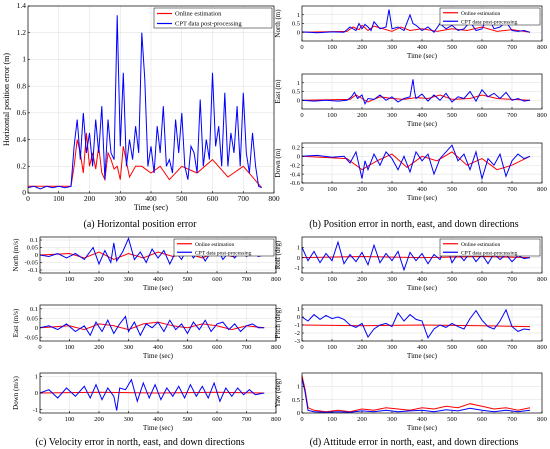 This screenshot has width=550, height=449. Describe the element at coordinates (482, 47) in the screenshot. I see `north_pos-xtick-label: 600` at that location.